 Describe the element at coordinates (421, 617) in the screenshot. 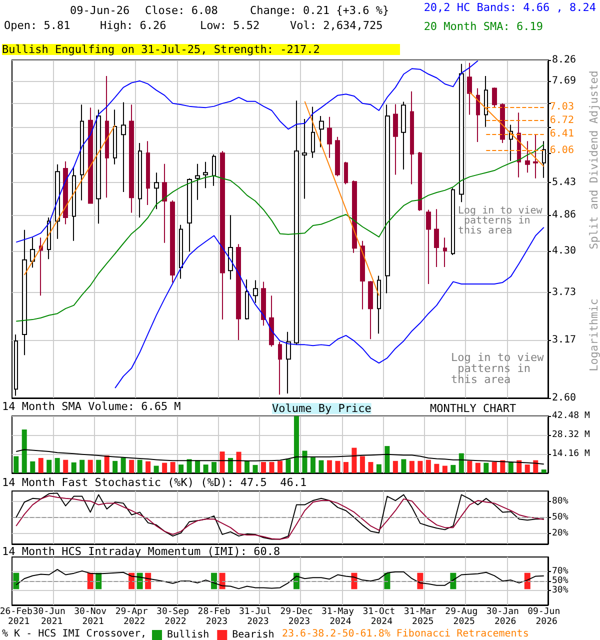

I see `x-tick-label: 31-Mar 2025` at that location.